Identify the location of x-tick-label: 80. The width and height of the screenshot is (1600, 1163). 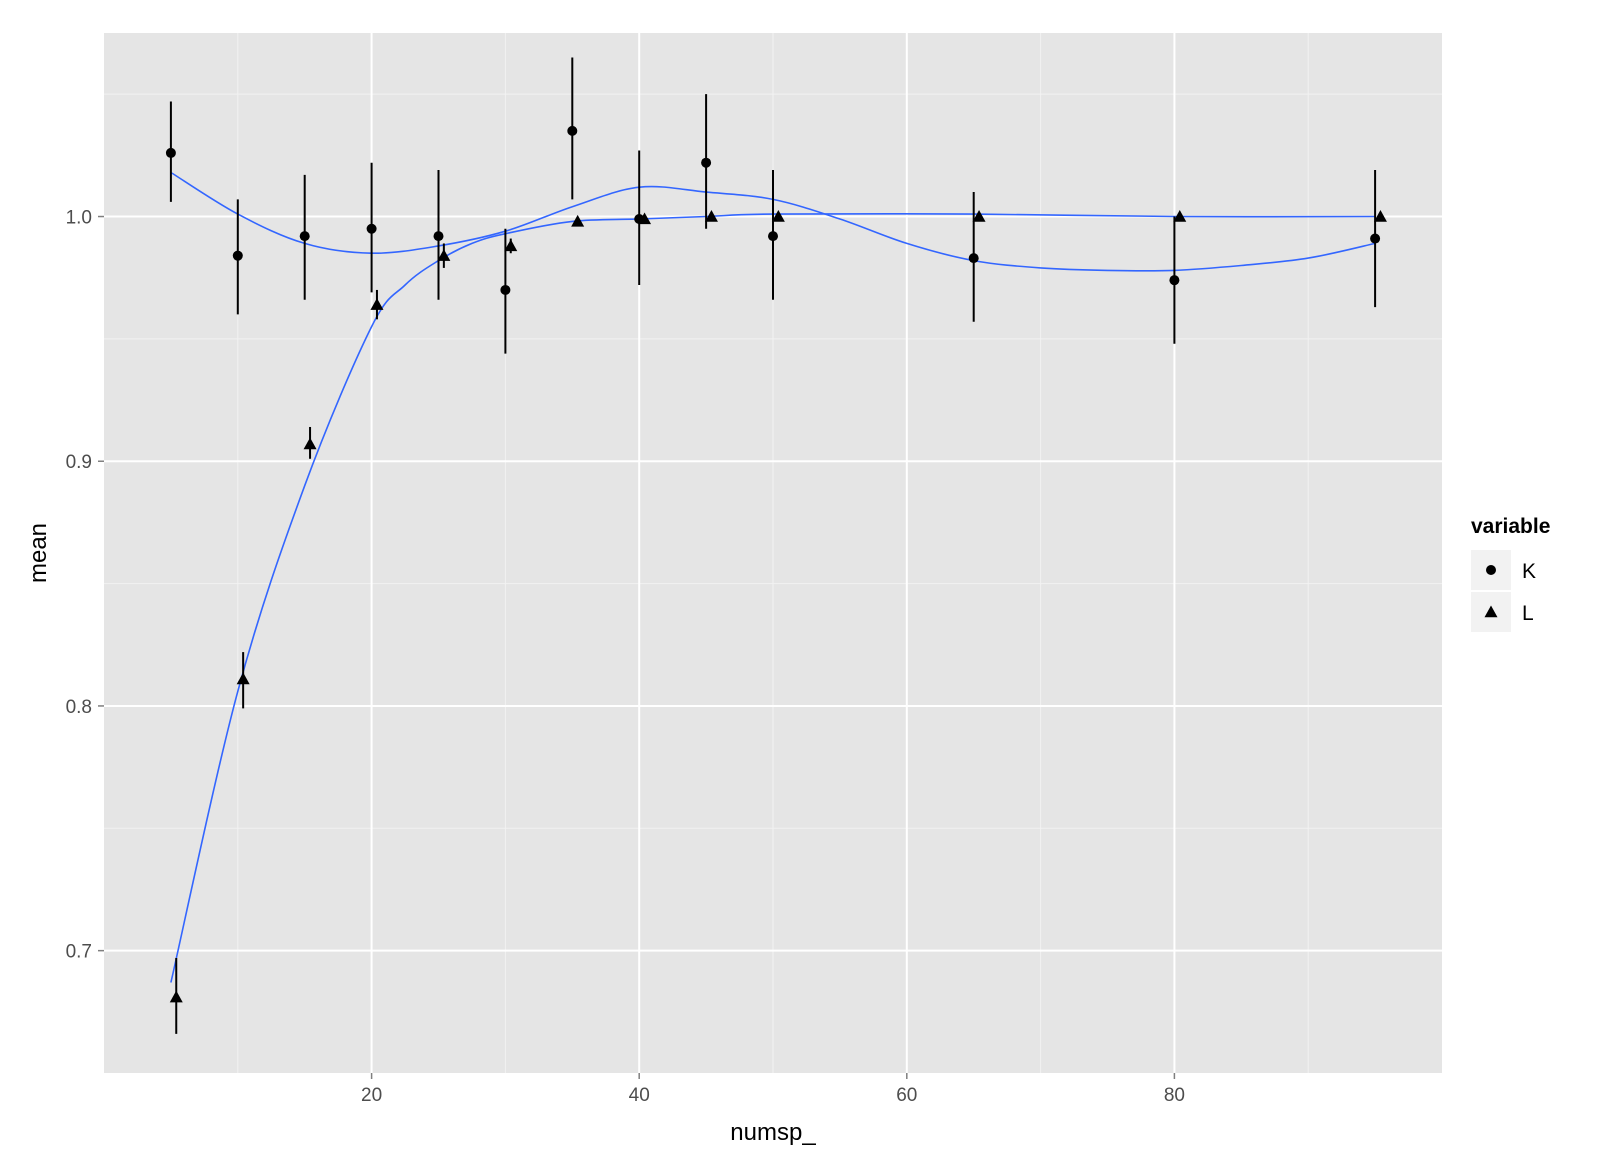
(1174, 1095).